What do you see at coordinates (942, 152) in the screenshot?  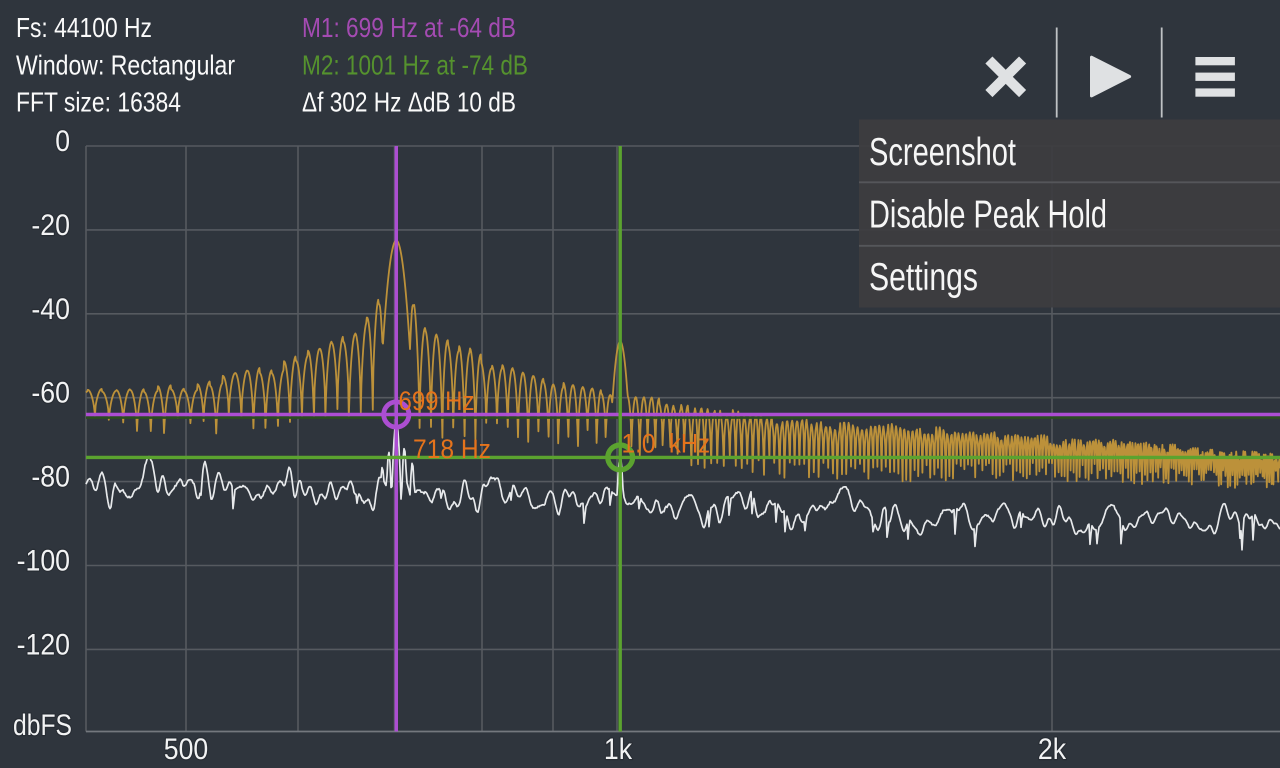 I see `svg-text: Screenshot` at bounding box center [942, 152].